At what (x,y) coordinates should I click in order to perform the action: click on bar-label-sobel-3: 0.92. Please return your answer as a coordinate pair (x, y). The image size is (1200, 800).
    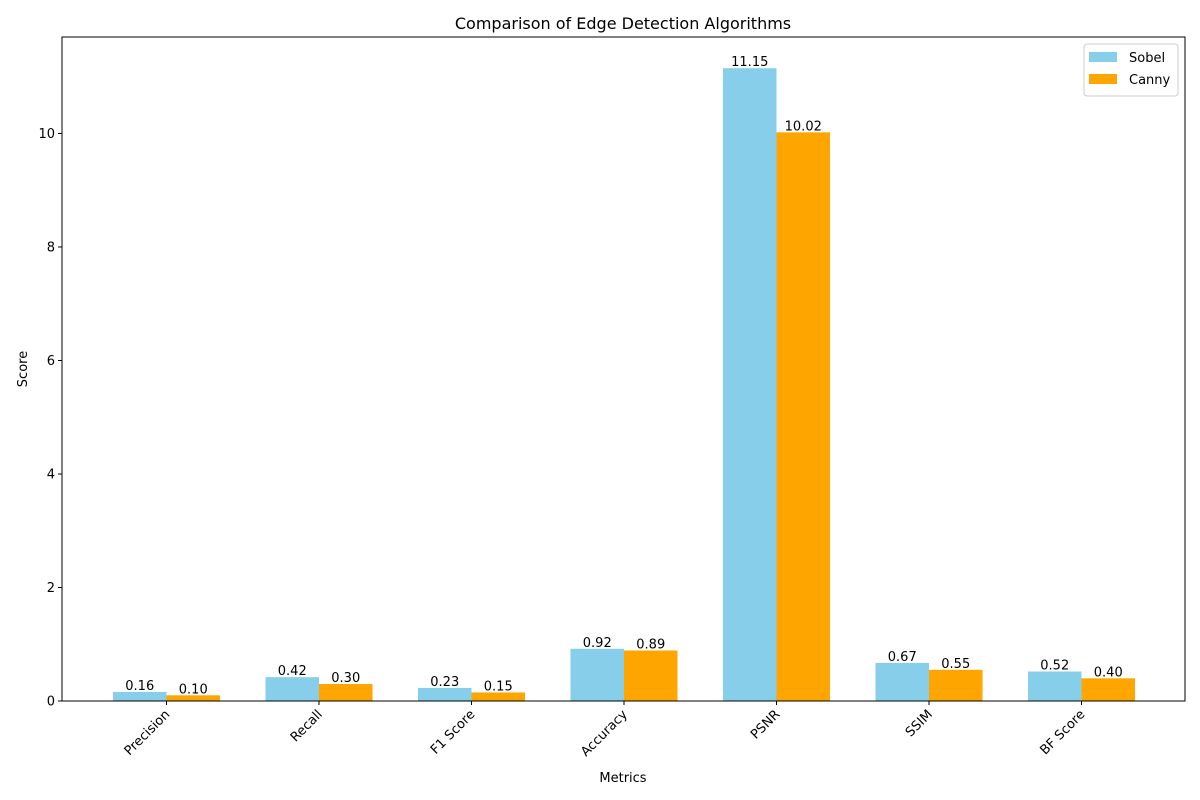
    Looking at the image, I should click on (597, 643).